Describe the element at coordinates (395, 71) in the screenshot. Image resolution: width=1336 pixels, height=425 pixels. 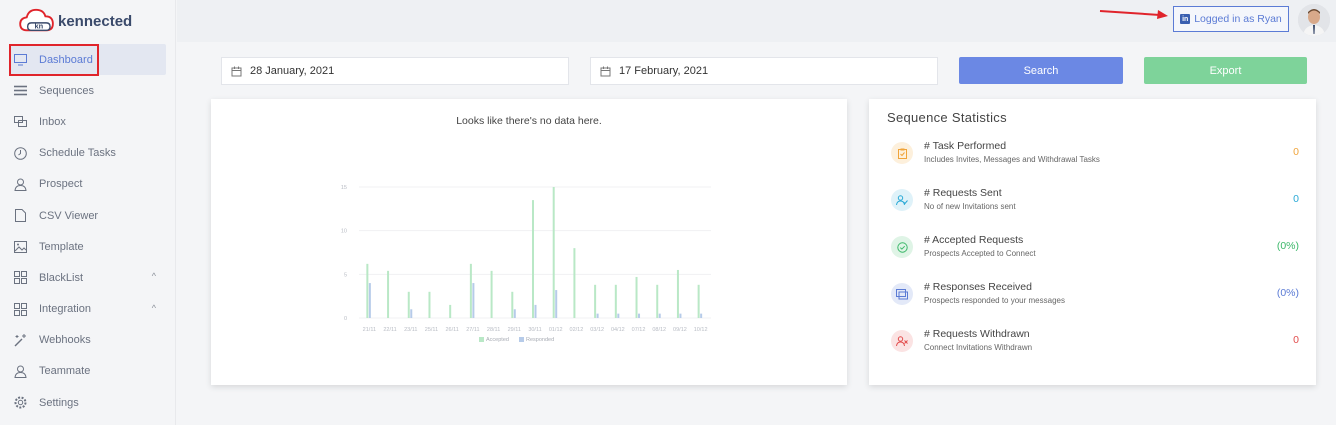
I see `start-date-field: 28 January, 2021` at that location.